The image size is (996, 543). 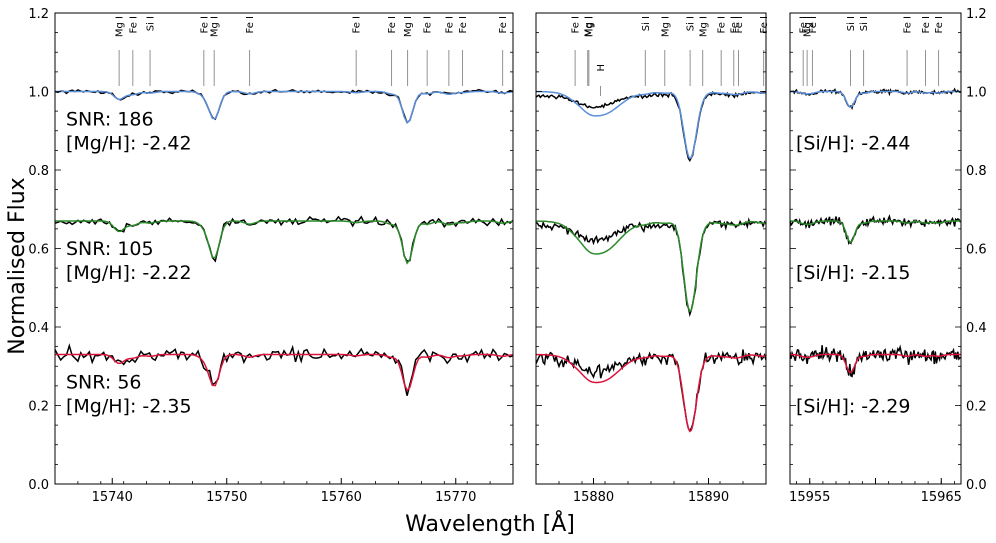 I want to click on line-label-p2-9: Fe I, so click(x=734, y=25).